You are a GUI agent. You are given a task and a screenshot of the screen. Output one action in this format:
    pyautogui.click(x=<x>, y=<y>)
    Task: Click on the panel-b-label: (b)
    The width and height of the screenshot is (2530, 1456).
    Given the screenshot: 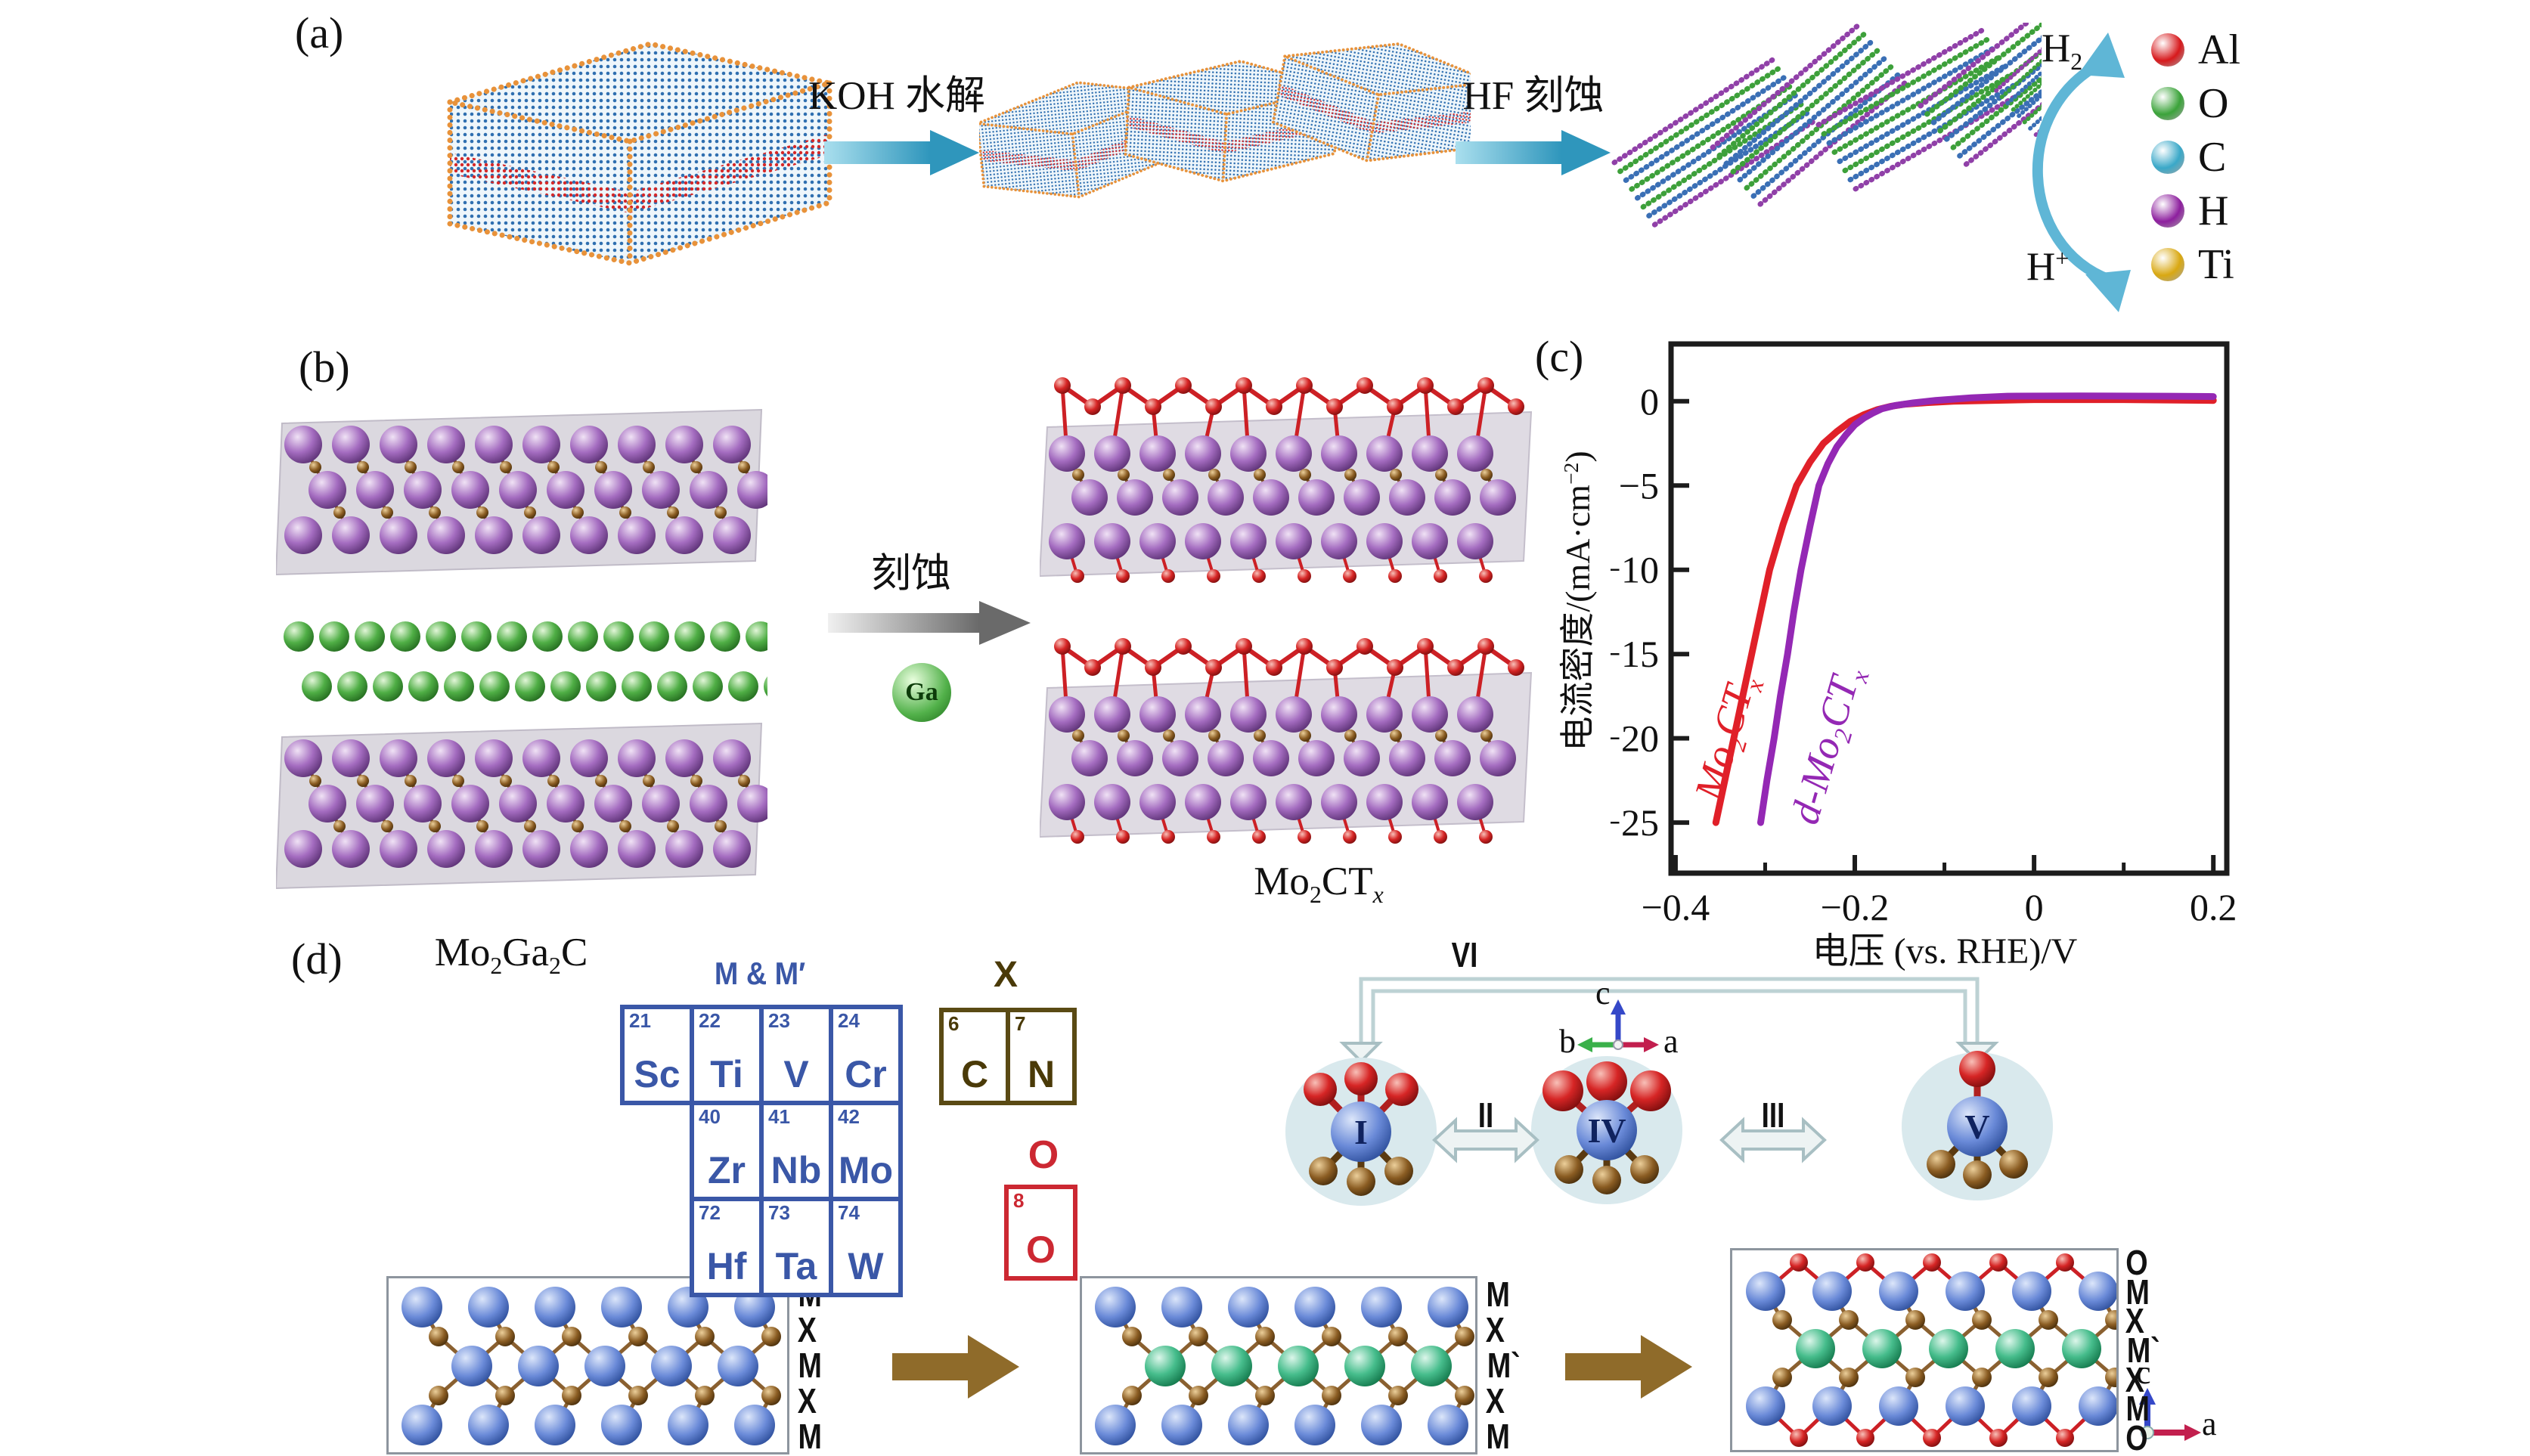 What is the action you would take?
    pyautogui.click(x=324, y=367)
    